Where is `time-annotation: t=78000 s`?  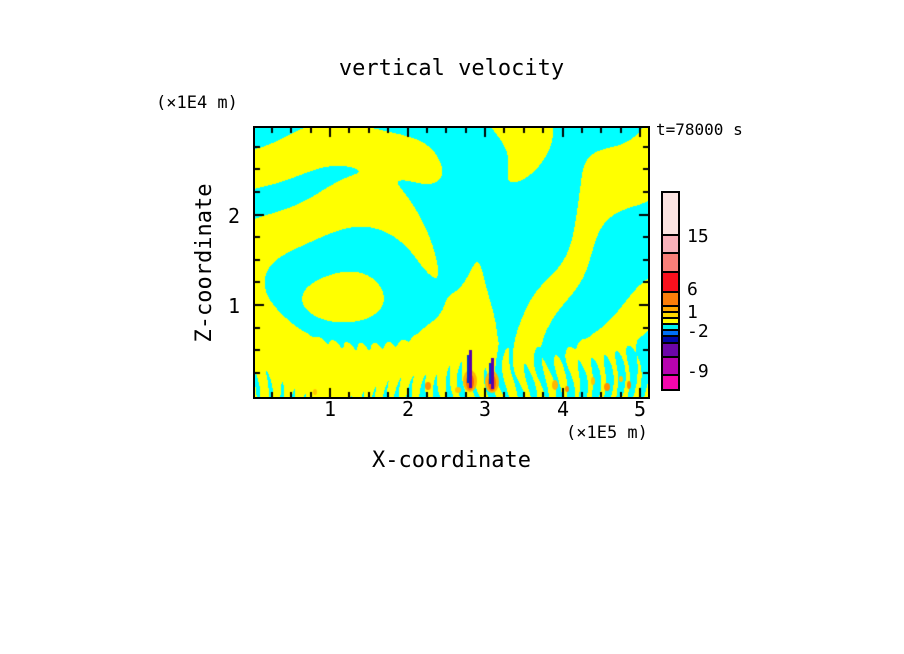
time-annotation: t=78000 s is located at coordinates (699, 129).